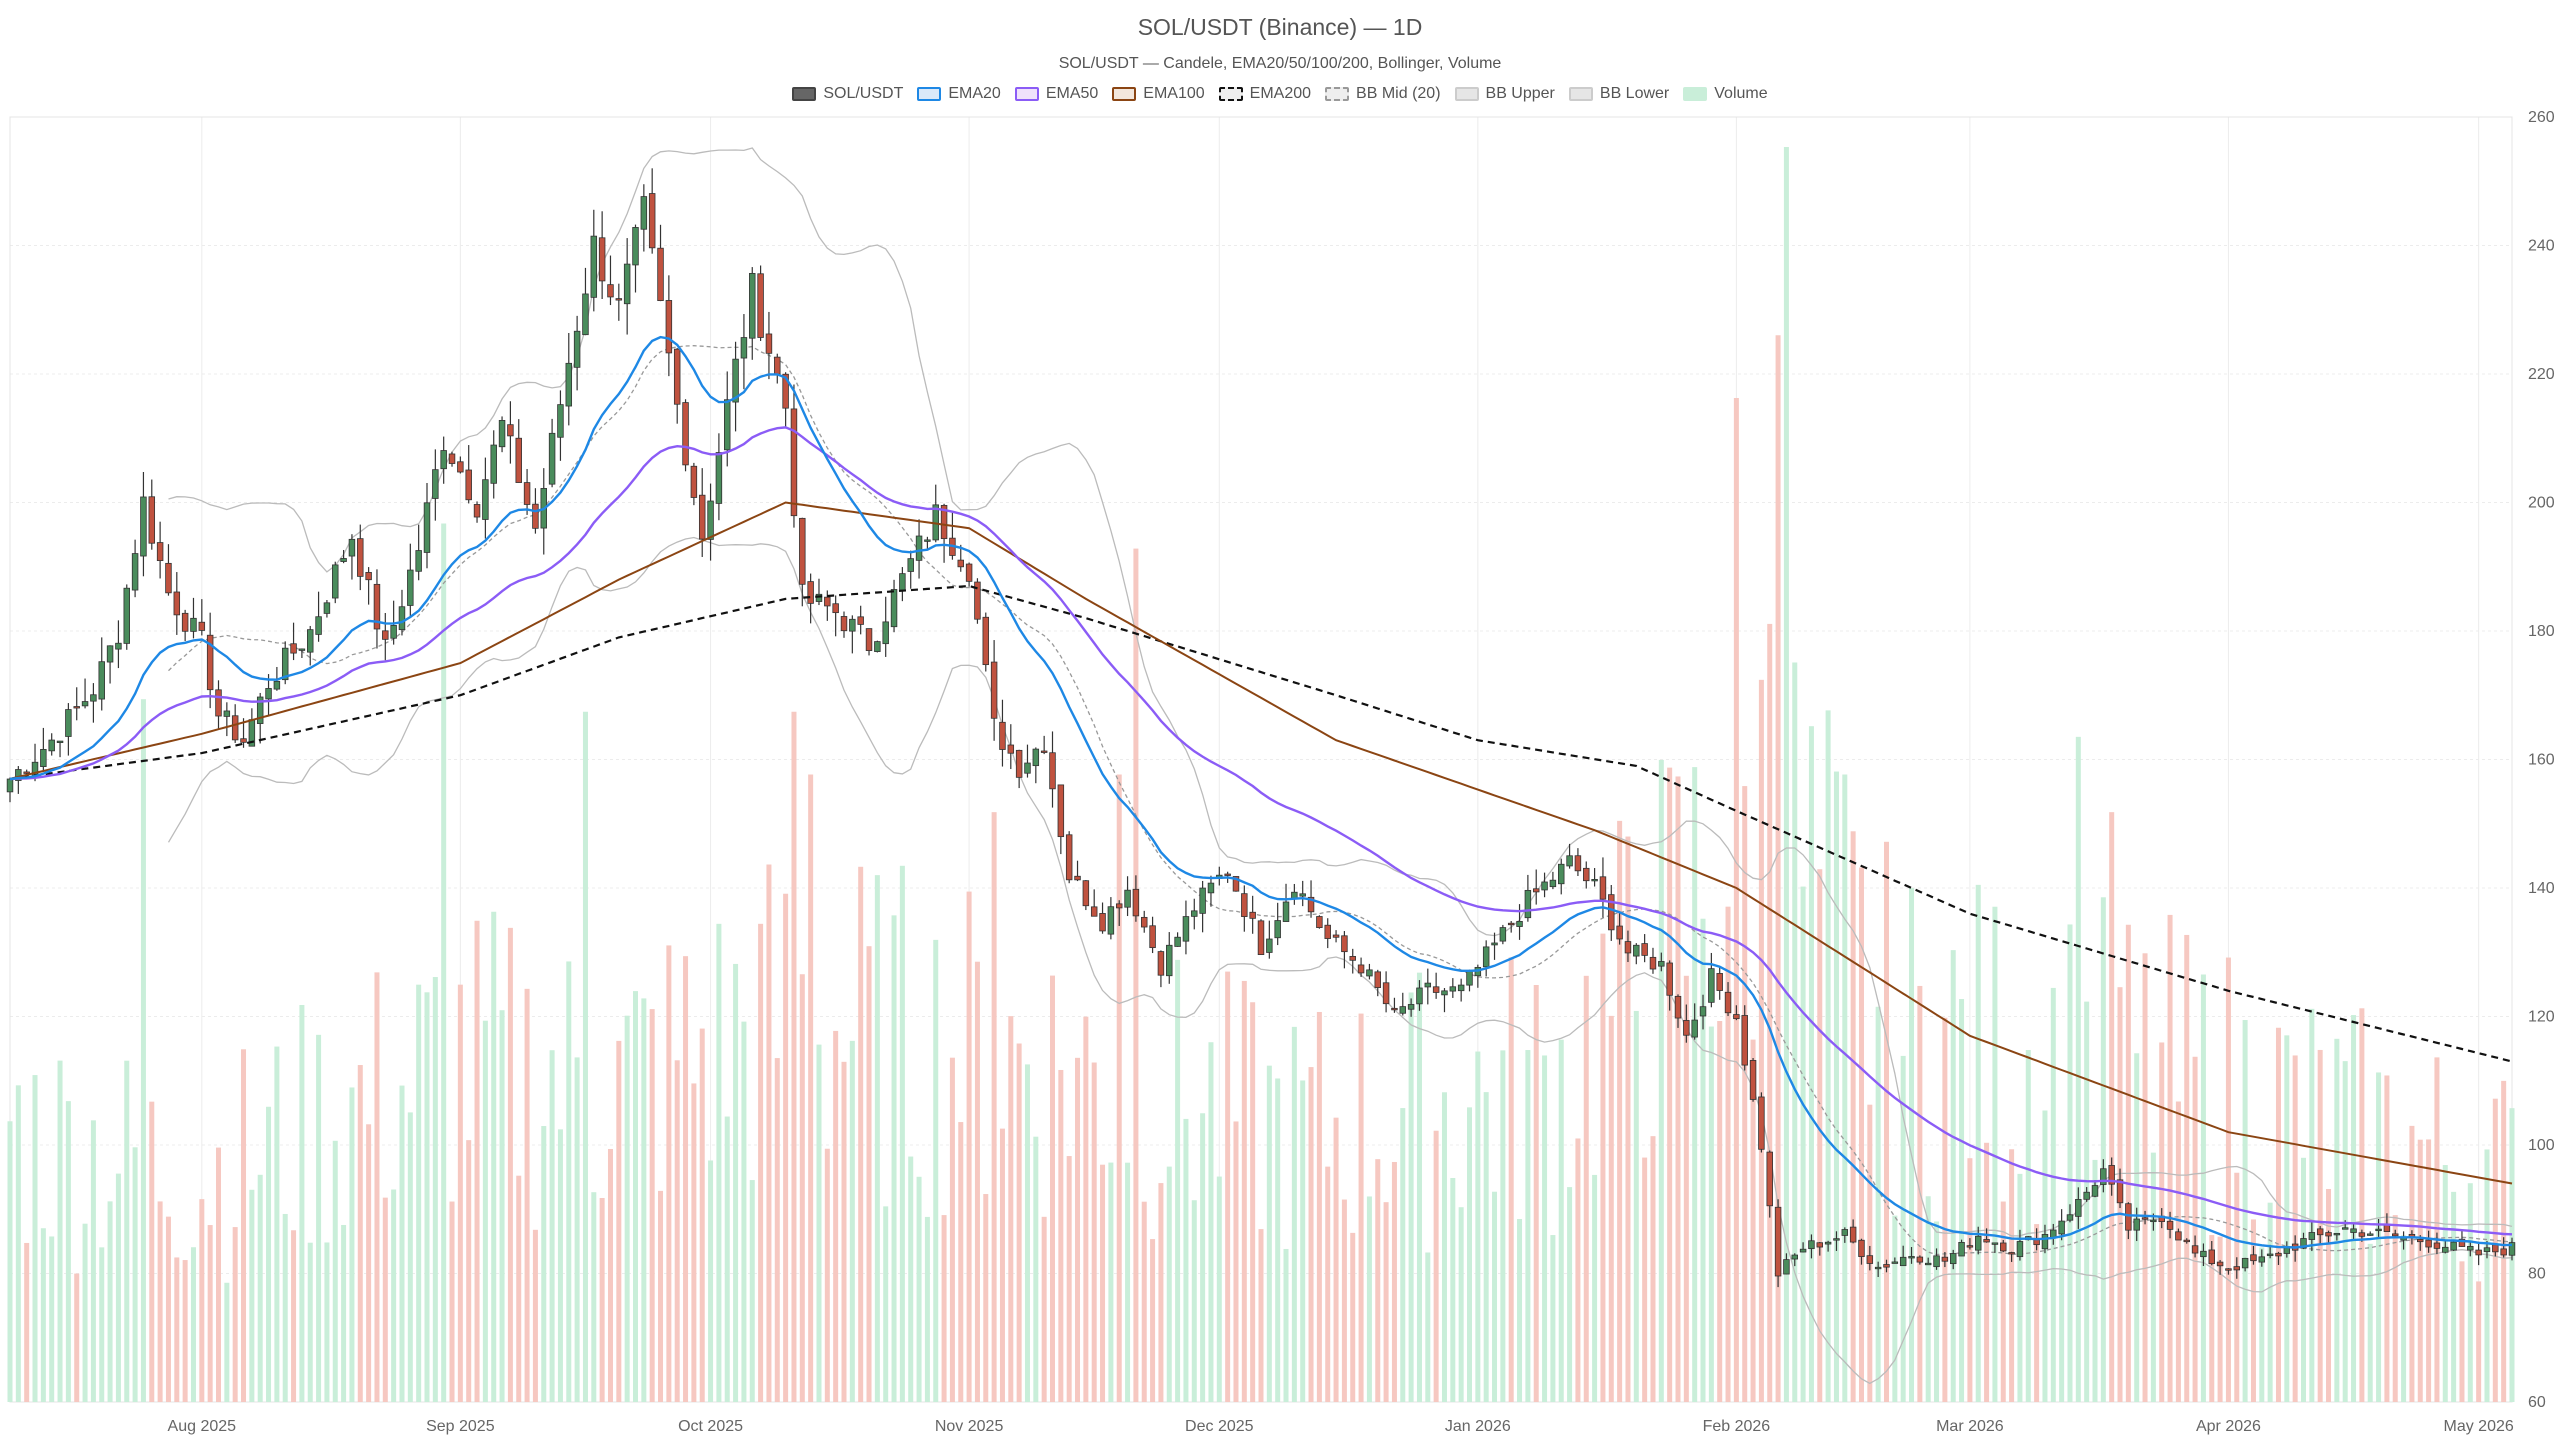 This screenshot has width=2560, height=1440. I want to click on legend-item: EMA50, so click(1056, 94).